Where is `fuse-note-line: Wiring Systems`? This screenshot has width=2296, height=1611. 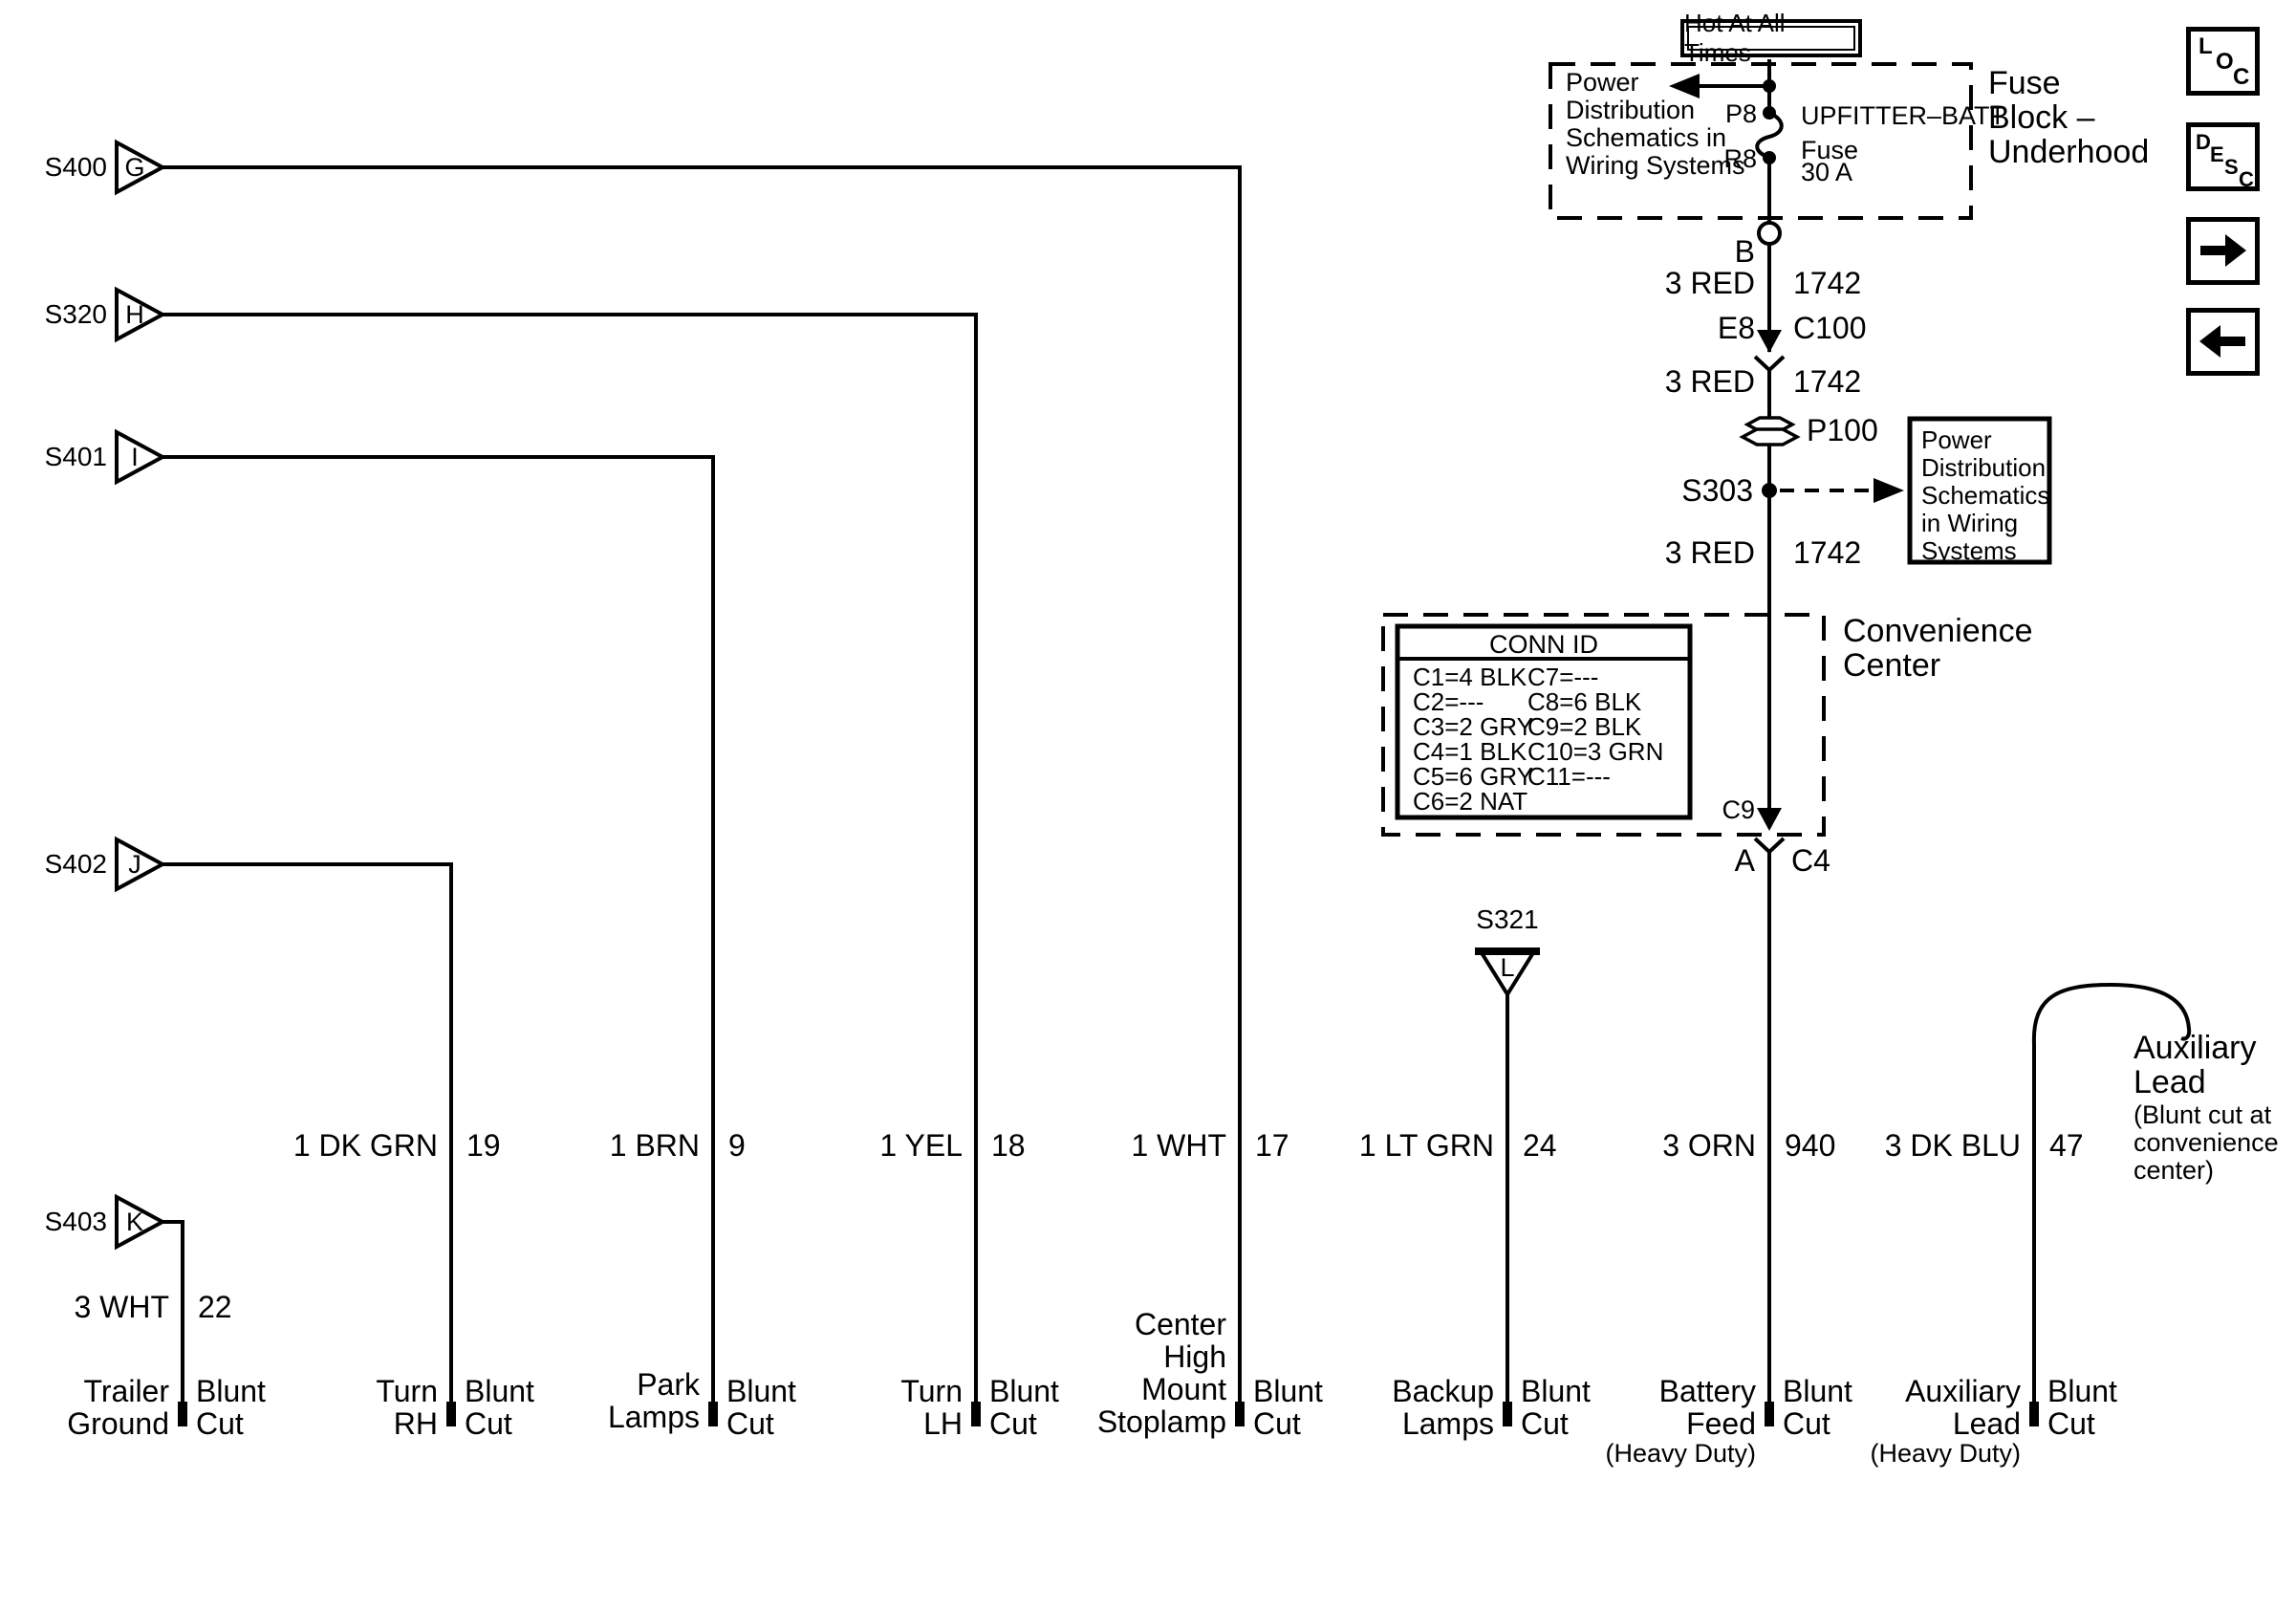 fuse-note-line: Wiring Systems is located at coordinates (1655, 165).